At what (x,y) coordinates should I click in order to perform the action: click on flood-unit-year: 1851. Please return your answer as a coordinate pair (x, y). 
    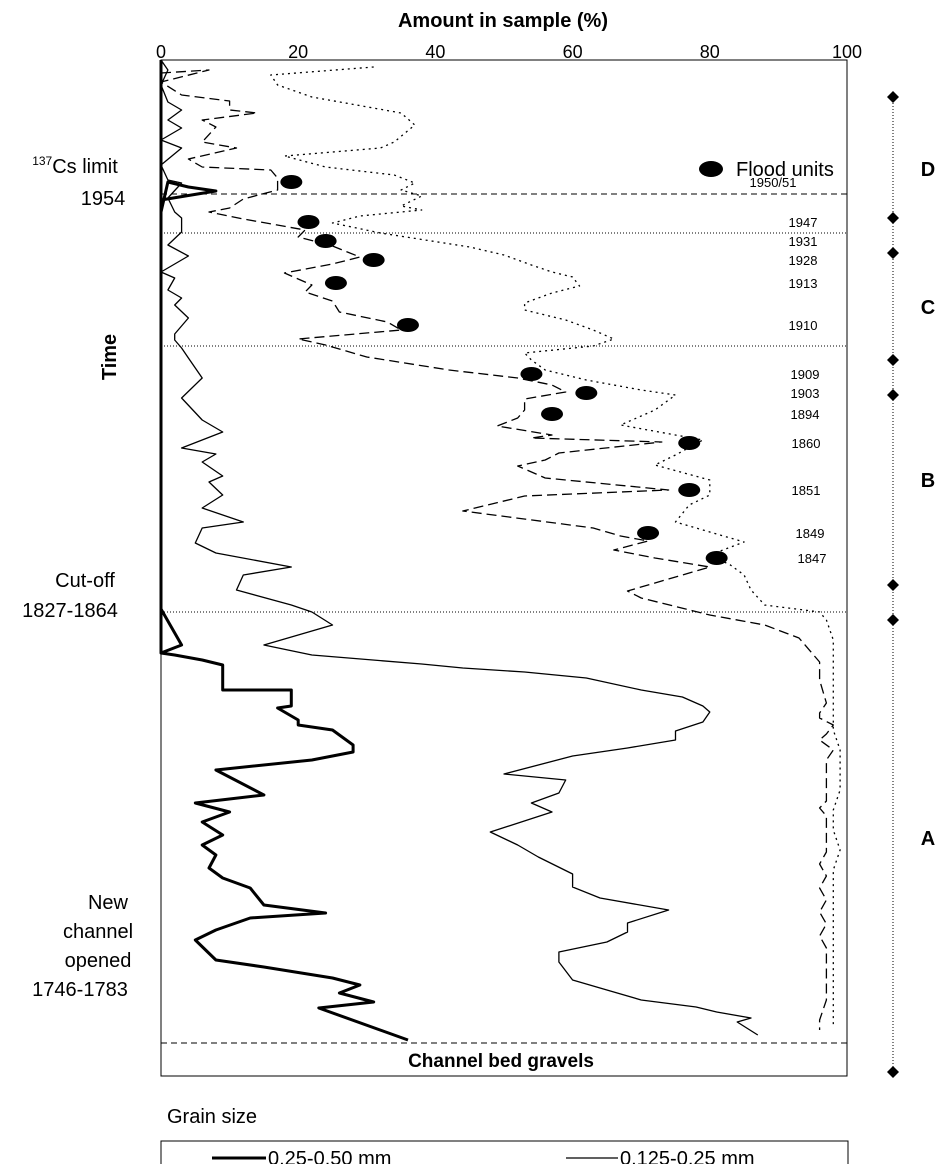
    Looking at the image, I should click on (806, 490).